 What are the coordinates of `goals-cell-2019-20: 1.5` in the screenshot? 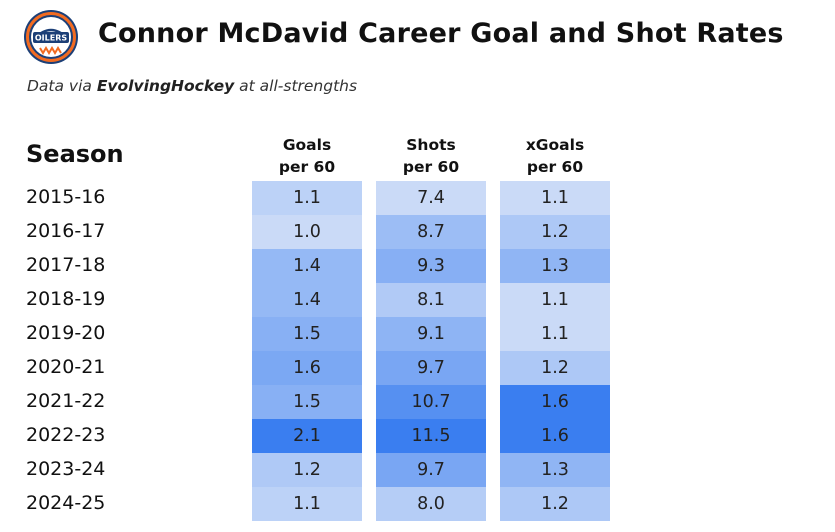 It's located at (307, 334).